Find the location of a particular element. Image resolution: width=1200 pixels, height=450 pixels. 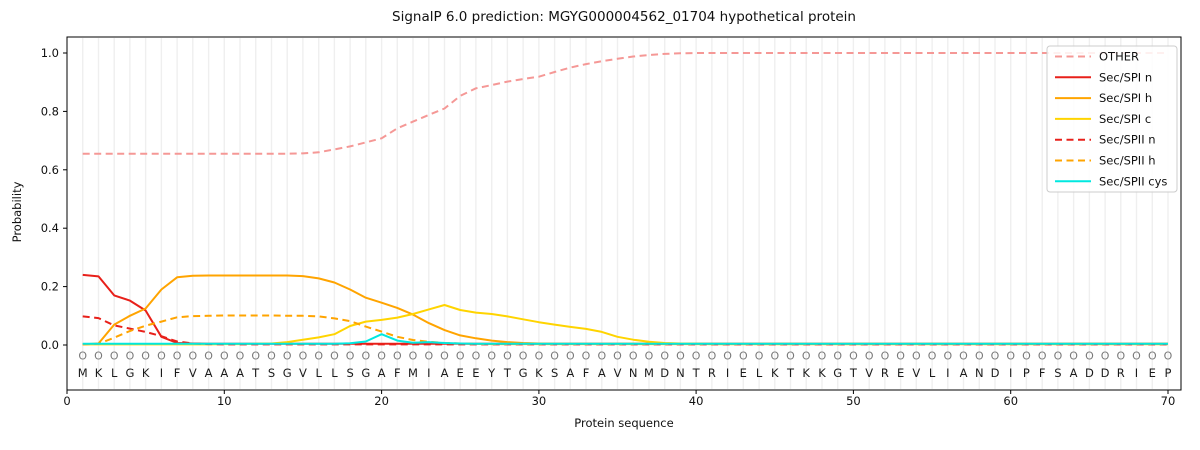

legend-label: Sec/SPII h is located at coordinates (1127, 161).